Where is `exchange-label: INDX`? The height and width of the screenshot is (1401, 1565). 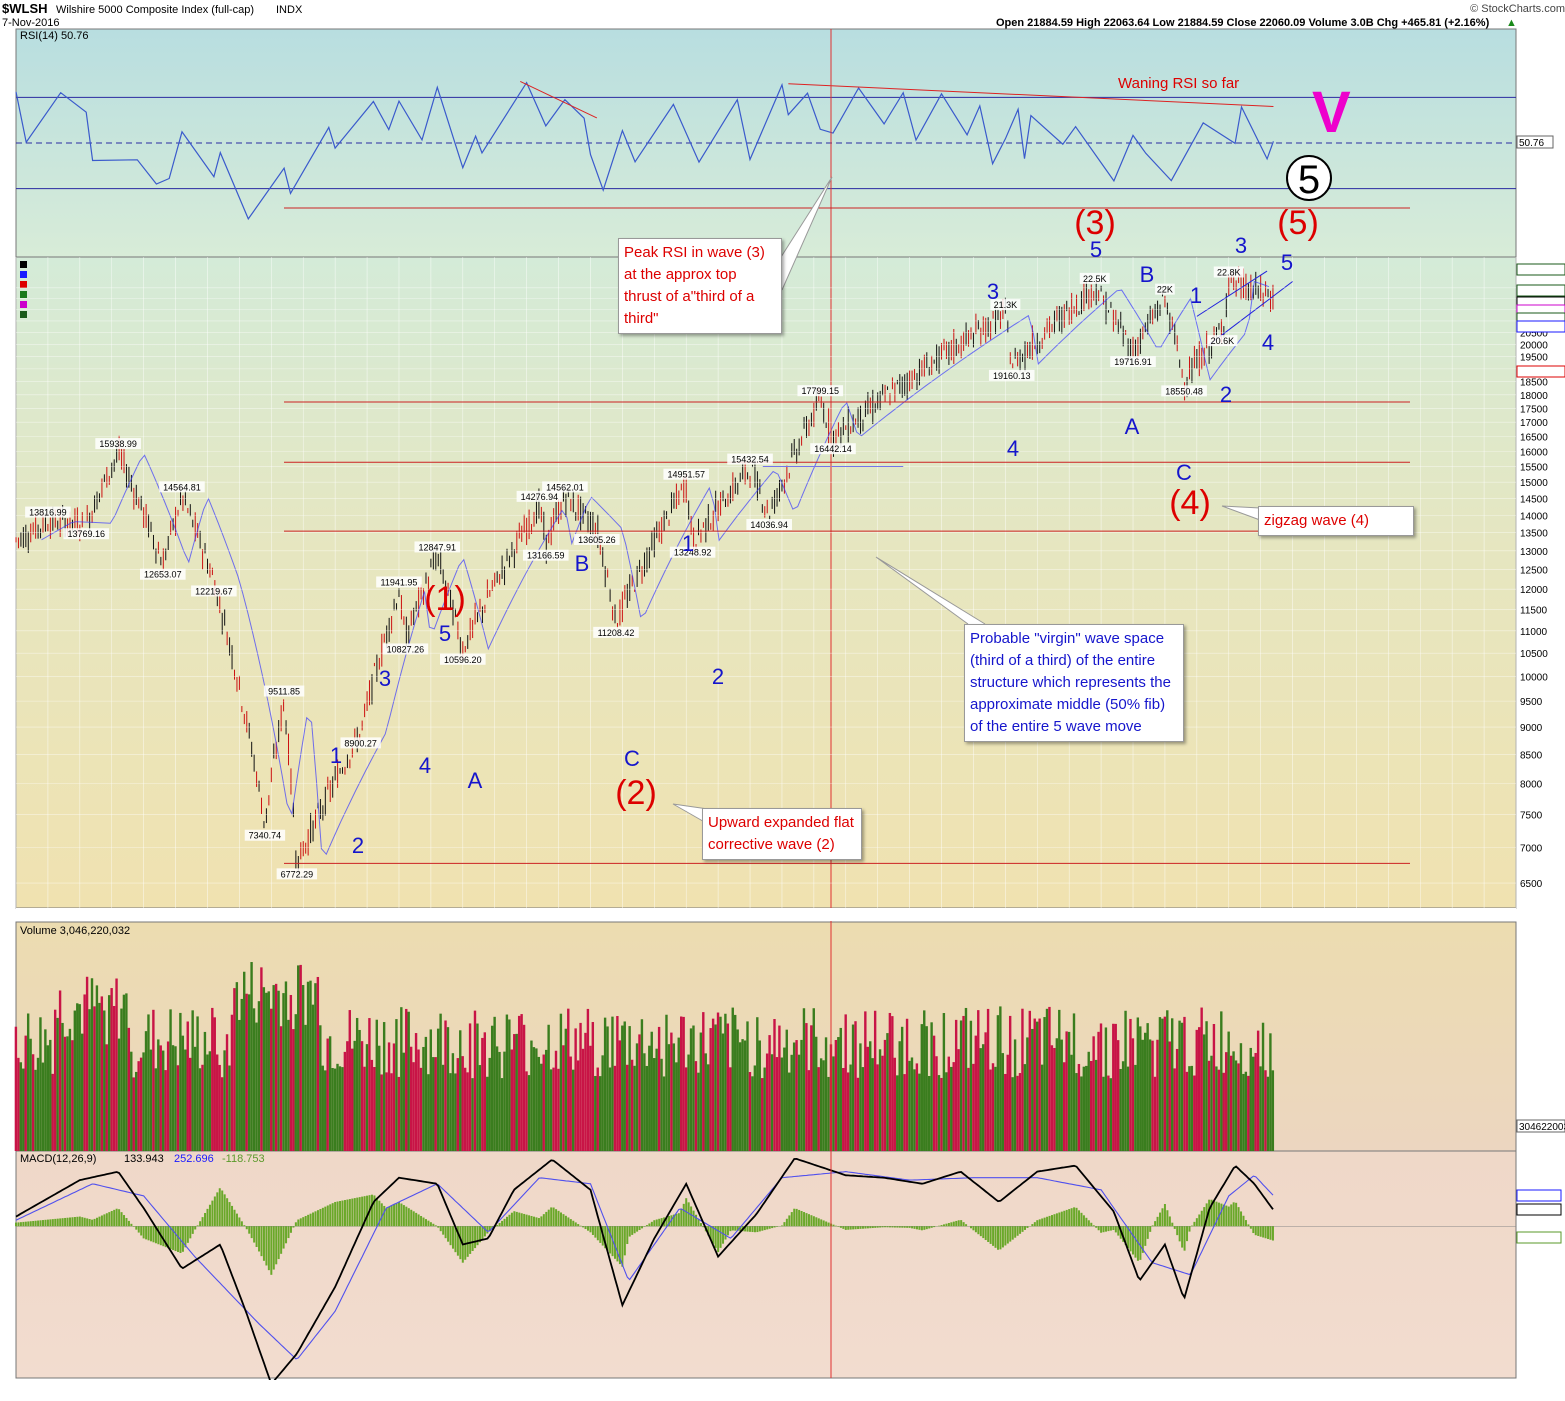 exchange-label: INDX is located at coordinates (289, 10).